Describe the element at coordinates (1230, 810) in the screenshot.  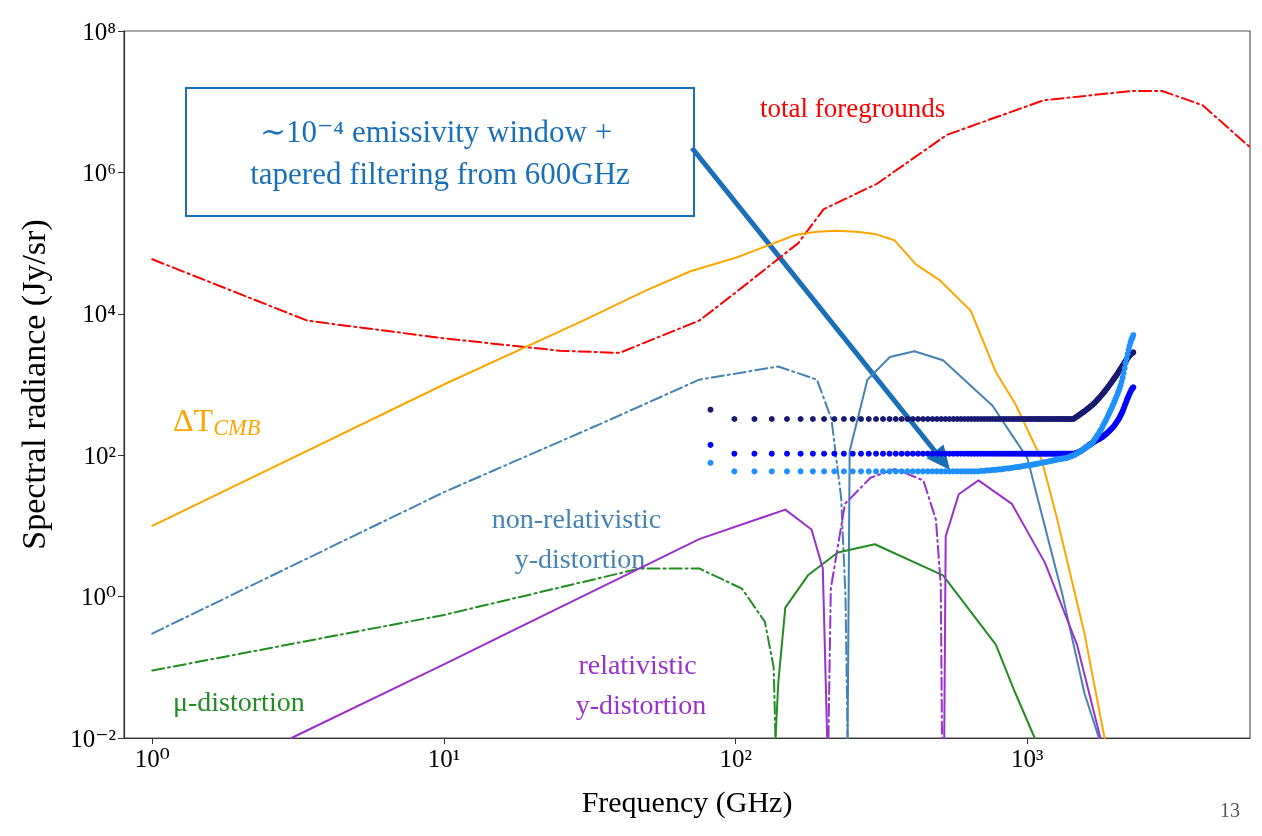
I see `text: 13` at that location.